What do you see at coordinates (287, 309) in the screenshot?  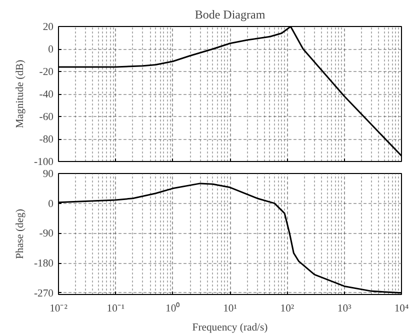 I see `x-tick-label: 10²` at bounding box center [287, 309].